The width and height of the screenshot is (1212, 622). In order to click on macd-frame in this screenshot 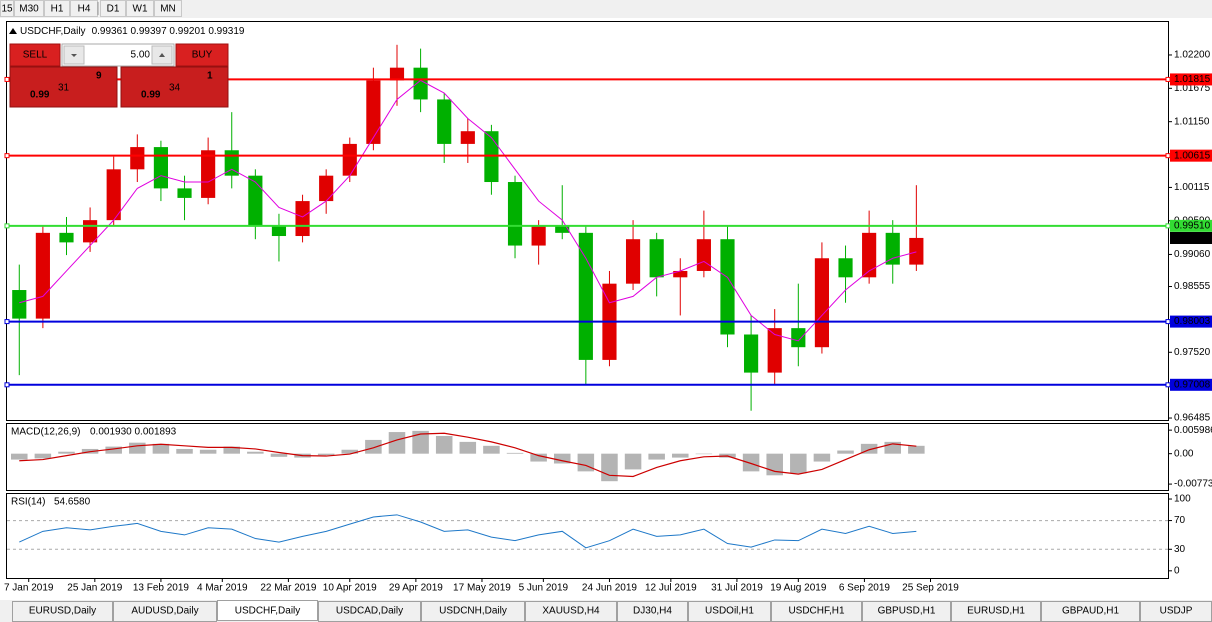, I will do `click(587, 457)`.